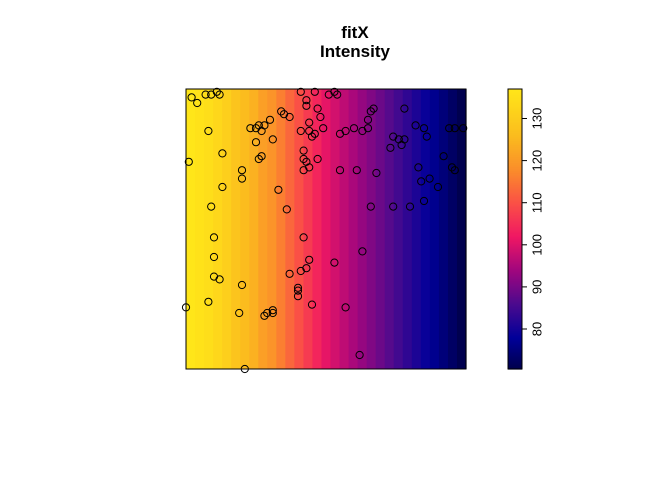  What do you see at coordinates (536, 119) in the screenshot?
I see `colorbar-tick-label: 130` at bounding box center [536, 119].